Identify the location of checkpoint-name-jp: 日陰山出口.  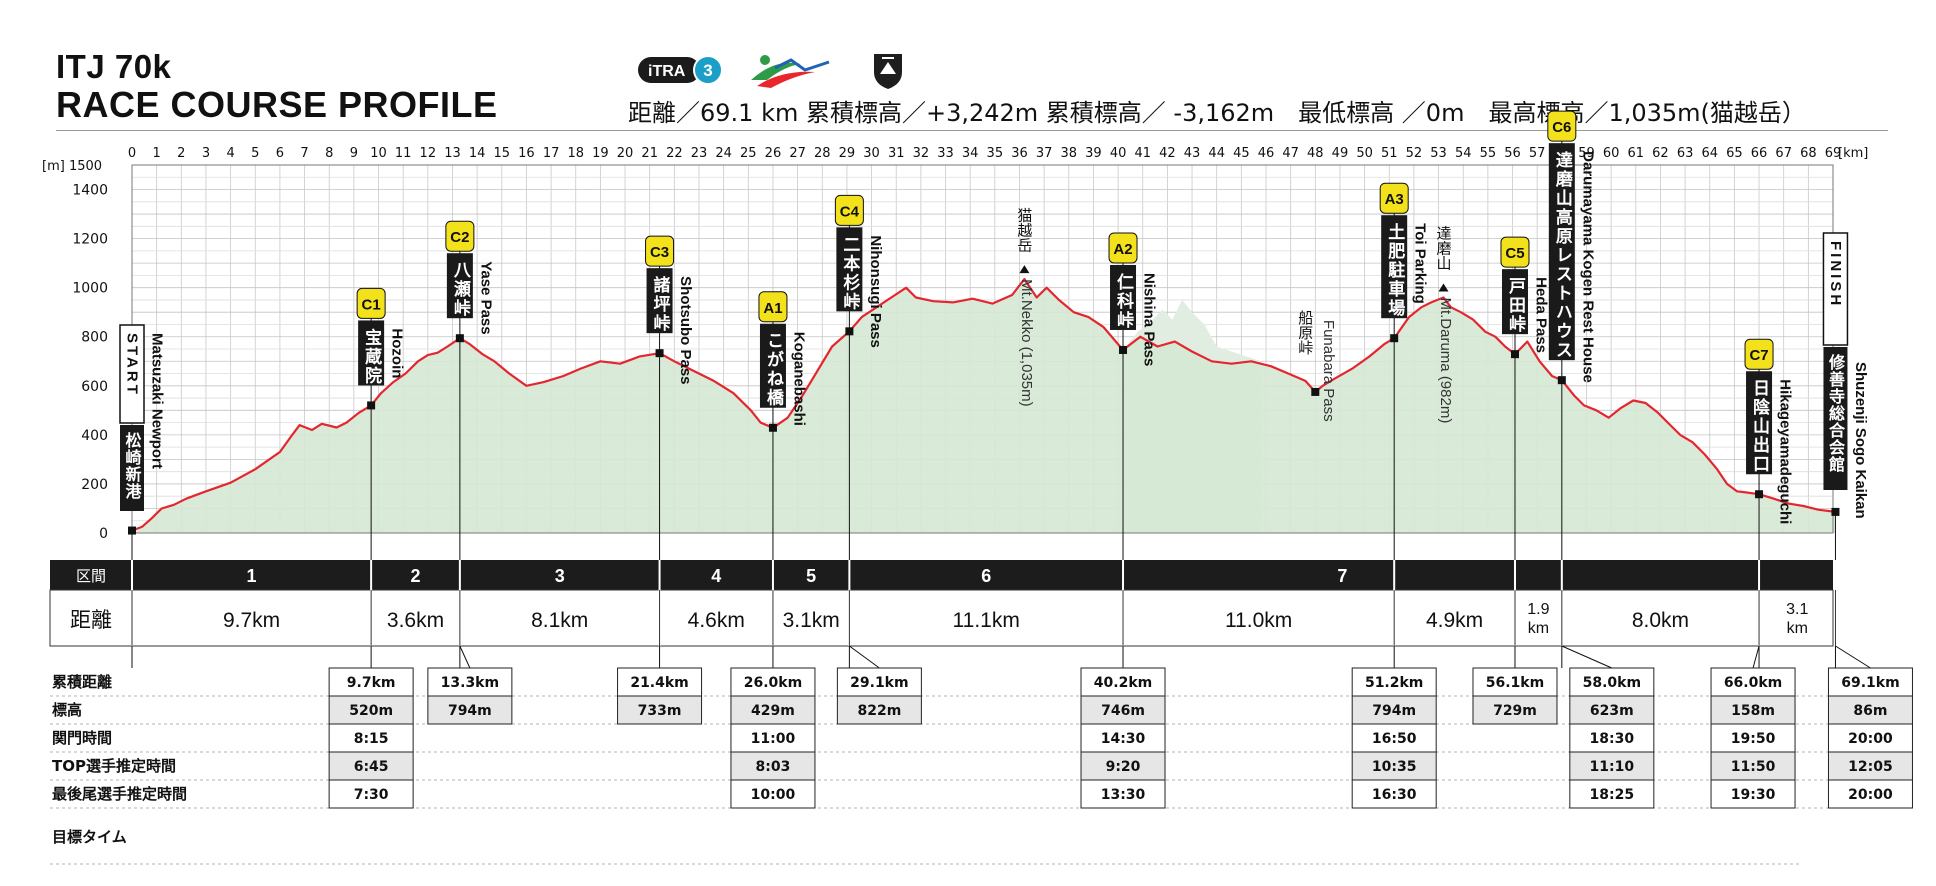
(1759, 426).